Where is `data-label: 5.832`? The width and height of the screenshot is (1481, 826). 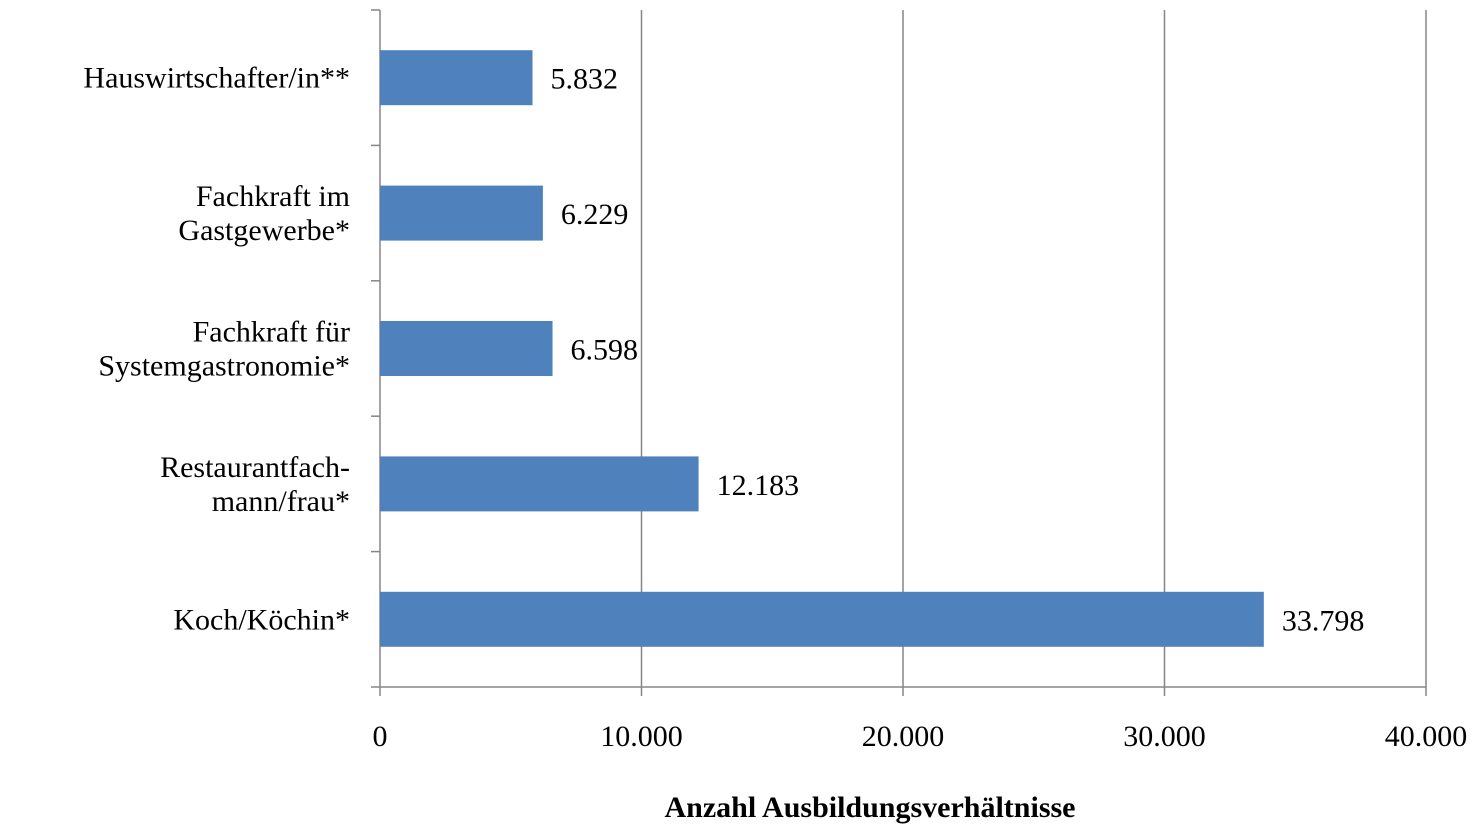 data-label: 5.832 is located at coordinates (585, 79).